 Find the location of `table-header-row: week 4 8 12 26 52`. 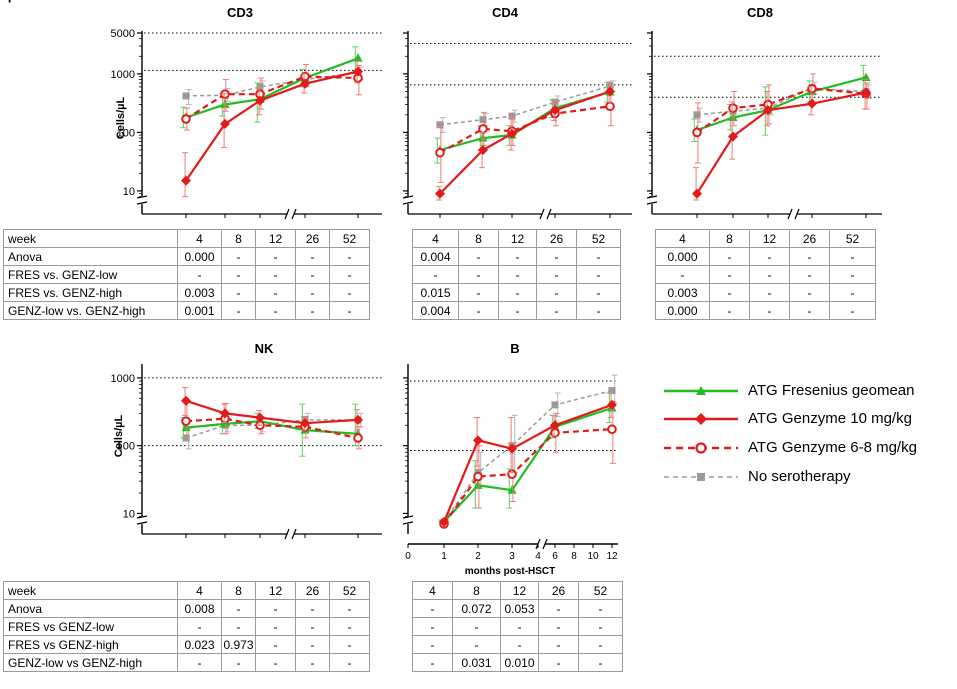

table-header-row: week 4 8 12 26 52 is located at coordinates (186, 590).